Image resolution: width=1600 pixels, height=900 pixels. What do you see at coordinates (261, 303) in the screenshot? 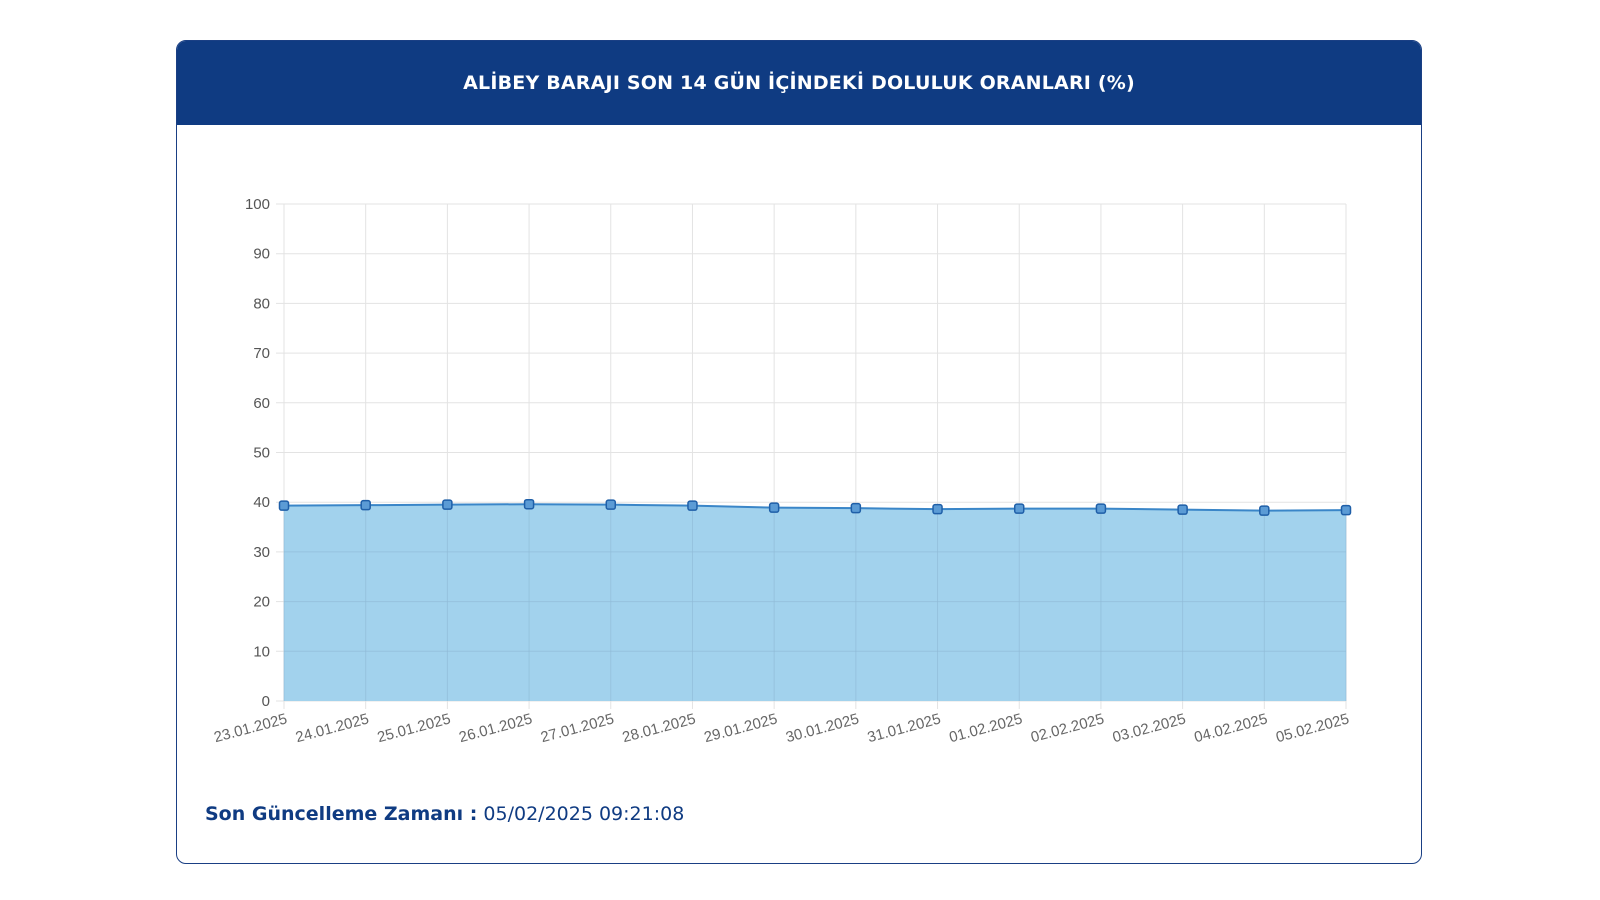
I see `y-tick-label: 80` at bounding box center [261, 303].